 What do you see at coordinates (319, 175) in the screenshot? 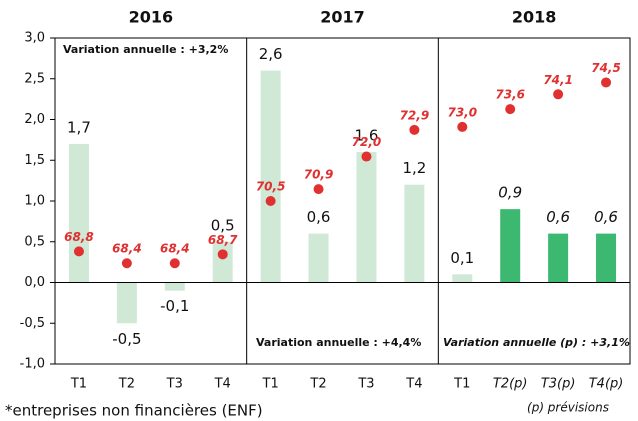
I see `dot-label: 70,9` at bounding box center [319, 175].